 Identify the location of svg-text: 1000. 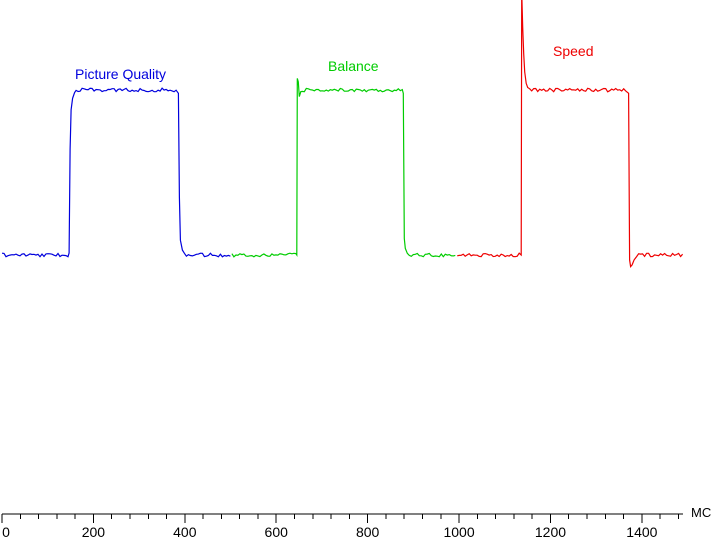
(458, 532).